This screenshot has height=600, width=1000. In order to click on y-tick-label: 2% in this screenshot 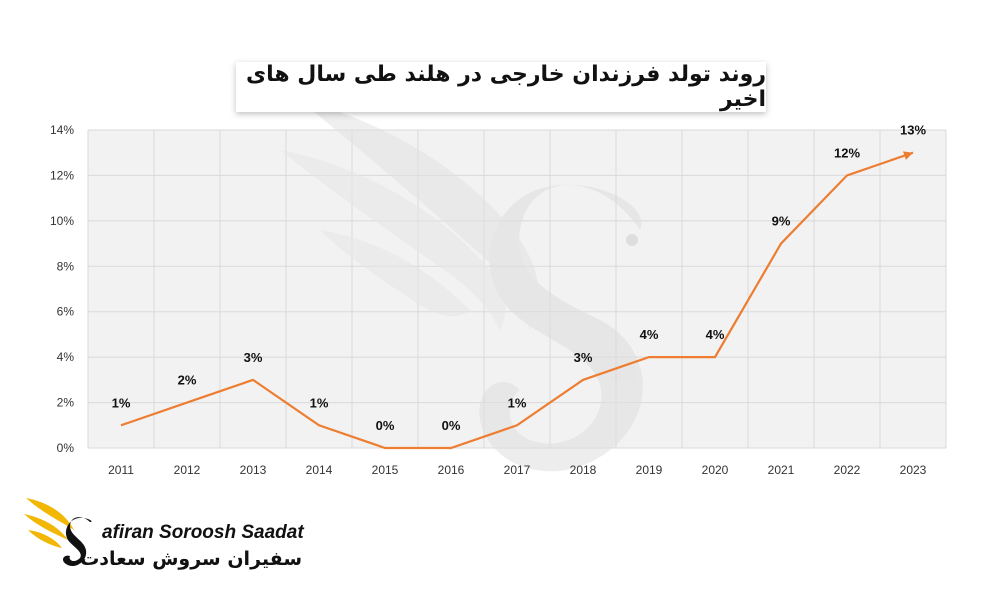, I will do `click(66, 403)`.